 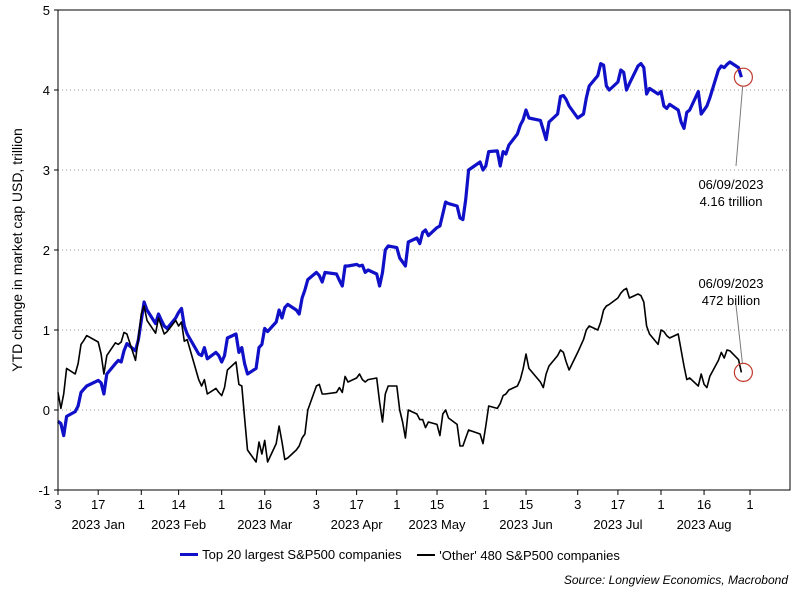 I want to click on x-month-label: 2023 Jan, so click(x=98, y=524).